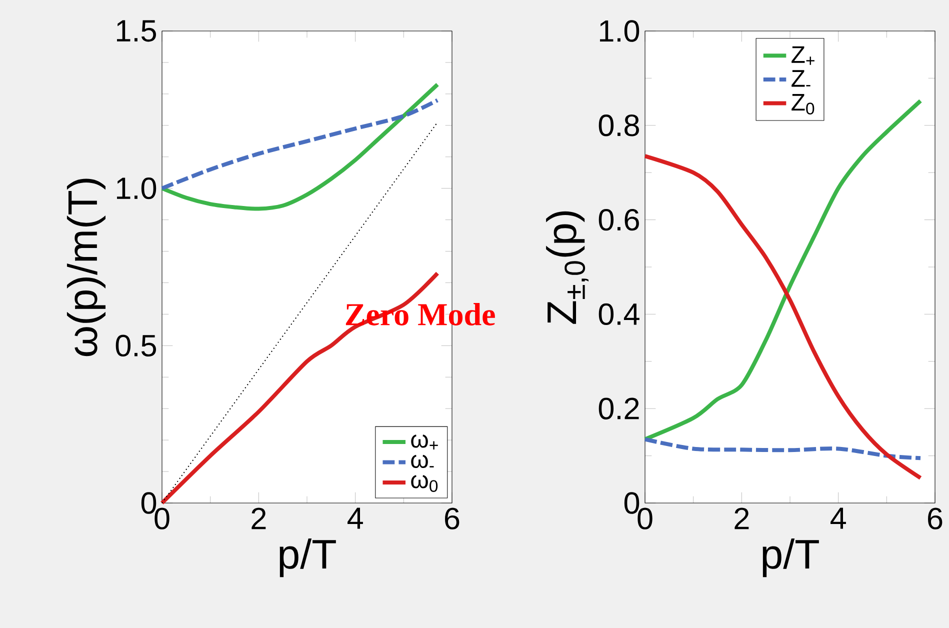  Describe the element at coordinates (136, 31) in the screenshot. I see `y-tick-label: 1.5` at that location.